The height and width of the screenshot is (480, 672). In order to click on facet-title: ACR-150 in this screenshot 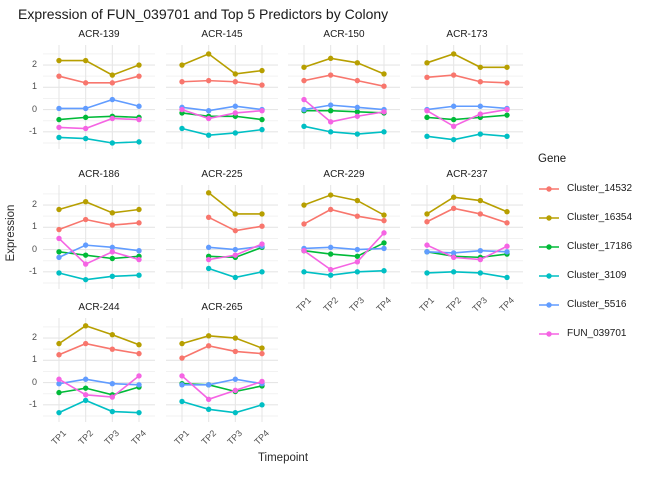, I will do `click(344, 34)`.